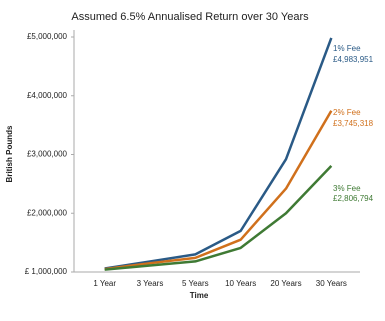  I want to click on x-axis-title: Time, so click(199, 295).